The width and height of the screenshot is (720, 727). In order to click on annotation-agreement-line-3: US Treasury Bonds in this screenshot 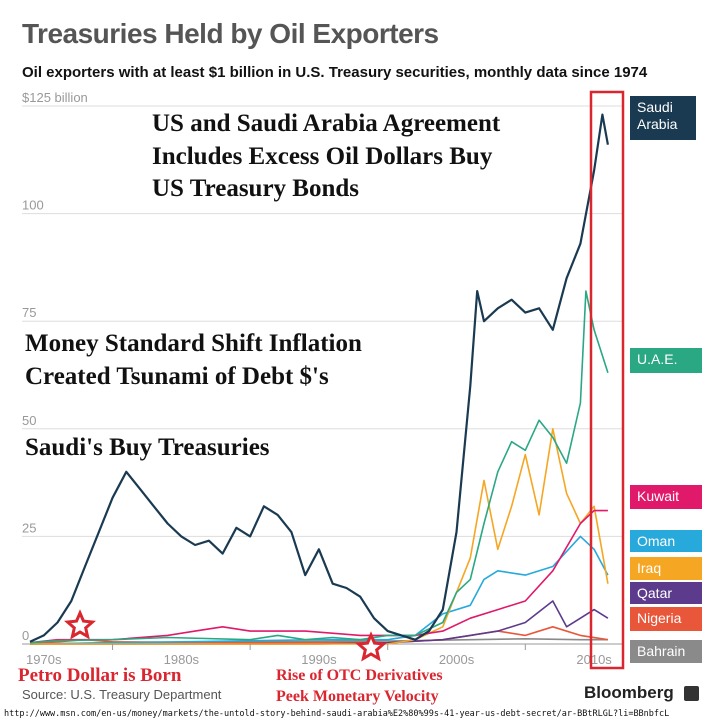, I will do `click(256, 188)`.